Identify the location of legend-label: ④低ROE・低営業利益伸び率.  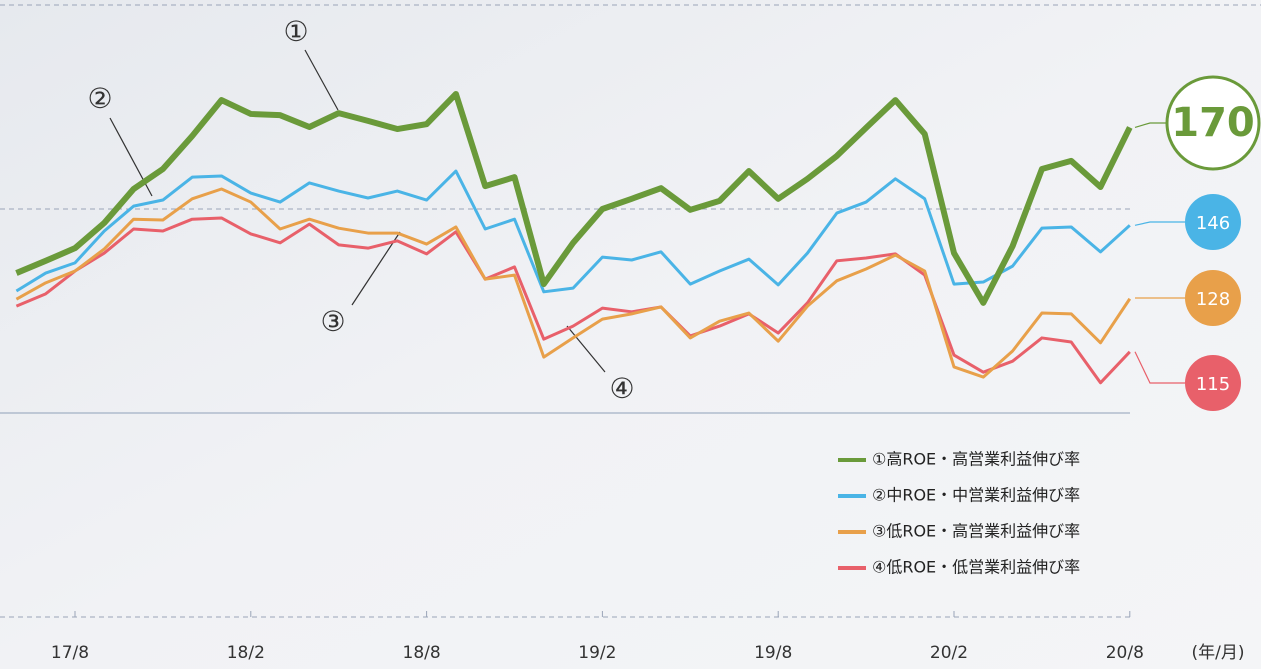
(976, 567).